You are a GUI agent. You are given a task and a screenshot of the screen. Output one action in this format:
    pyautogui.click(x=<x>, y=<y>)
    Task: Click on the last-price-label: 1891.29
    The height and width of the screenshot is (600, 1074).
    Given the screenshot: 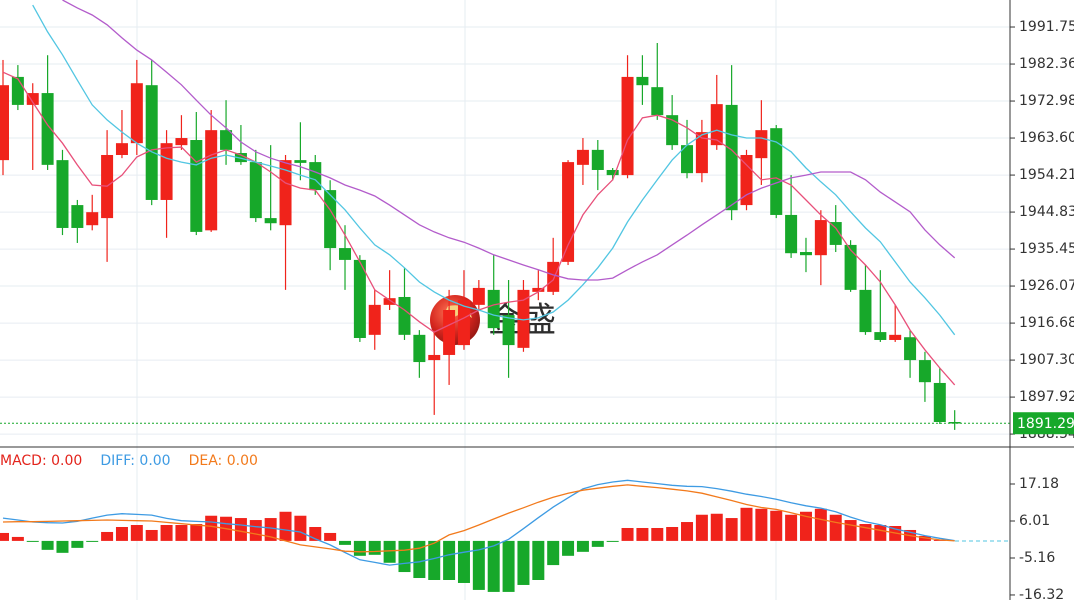 What is the action you would take?
    pyautogui.click(x=1045, y=424)
    